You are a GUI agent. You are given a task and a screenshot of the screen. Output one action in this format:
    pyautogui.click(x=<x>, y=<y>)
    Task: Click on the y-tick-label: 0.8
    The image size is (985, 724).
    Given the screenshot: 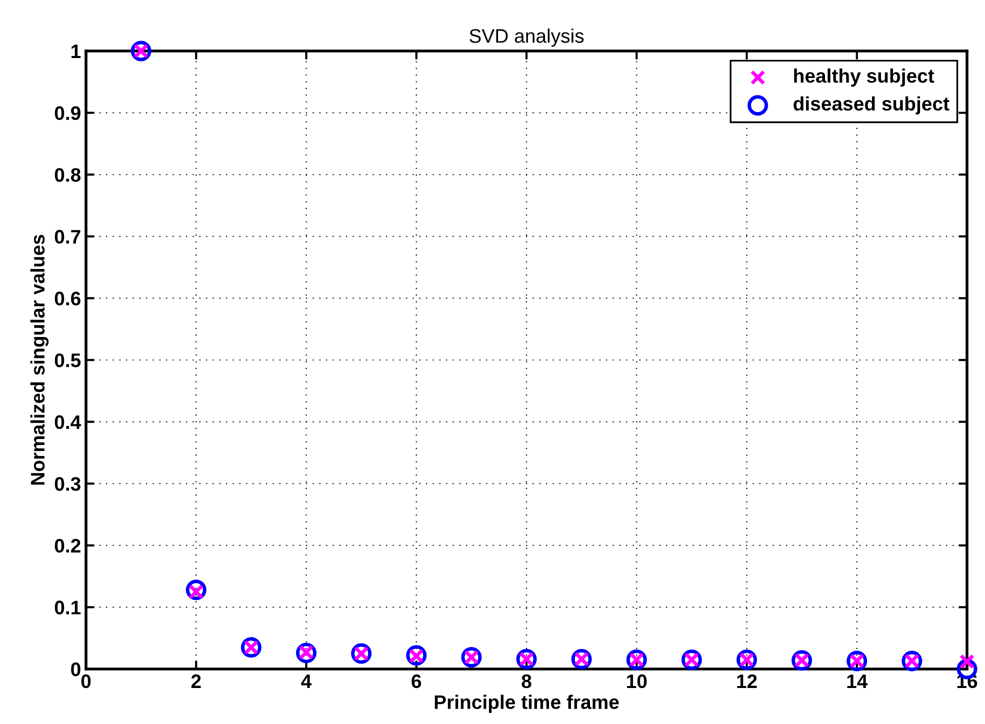 What is the action you would take?
    pyautogui.click(x=67, y=175)
    